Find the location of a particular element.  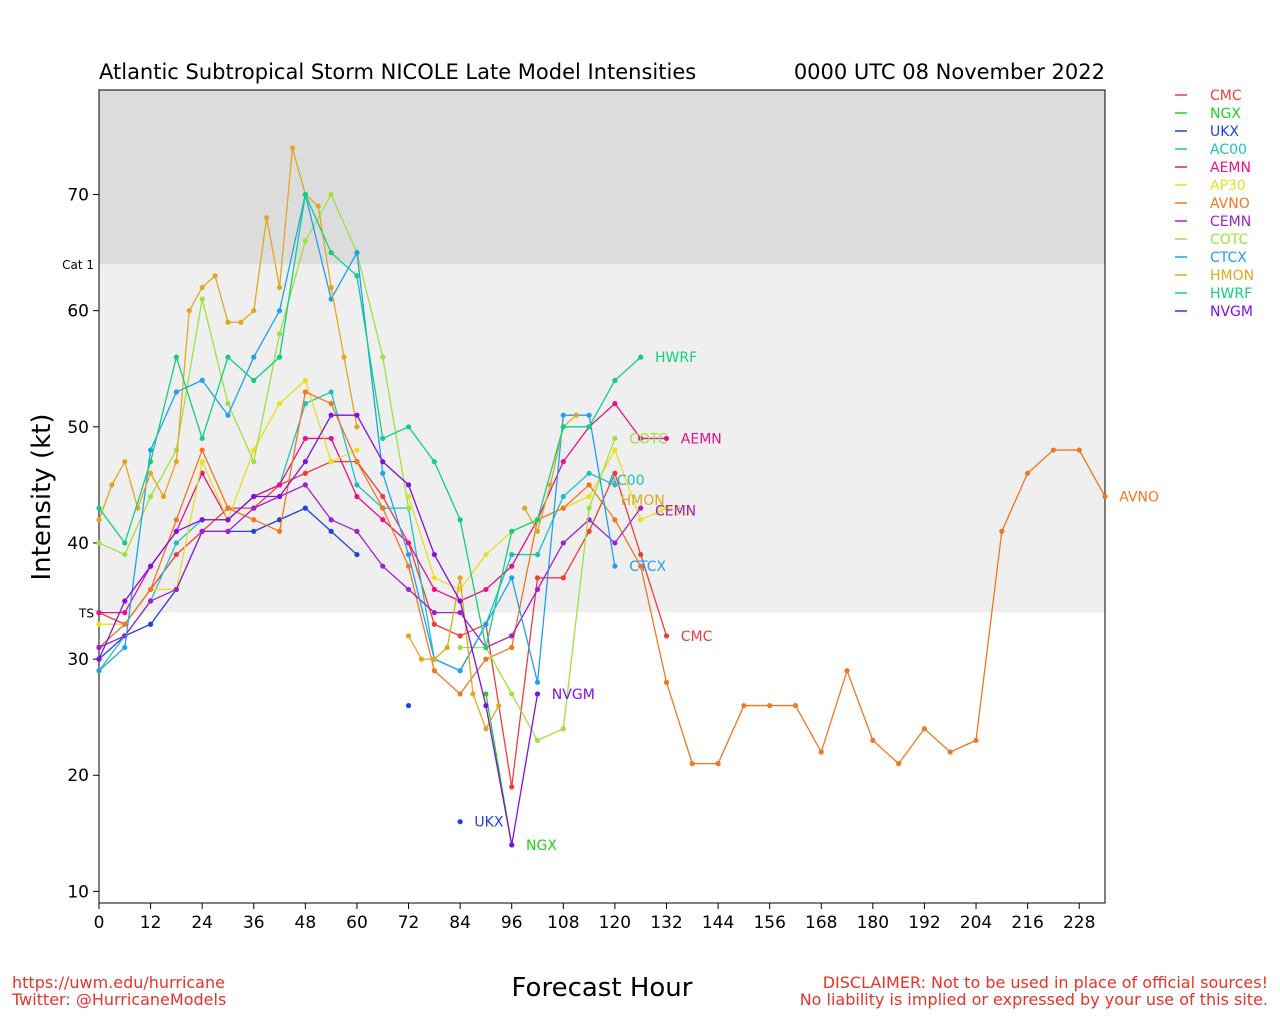

x-tick-label: 168 is located at coordinates (821, 923).